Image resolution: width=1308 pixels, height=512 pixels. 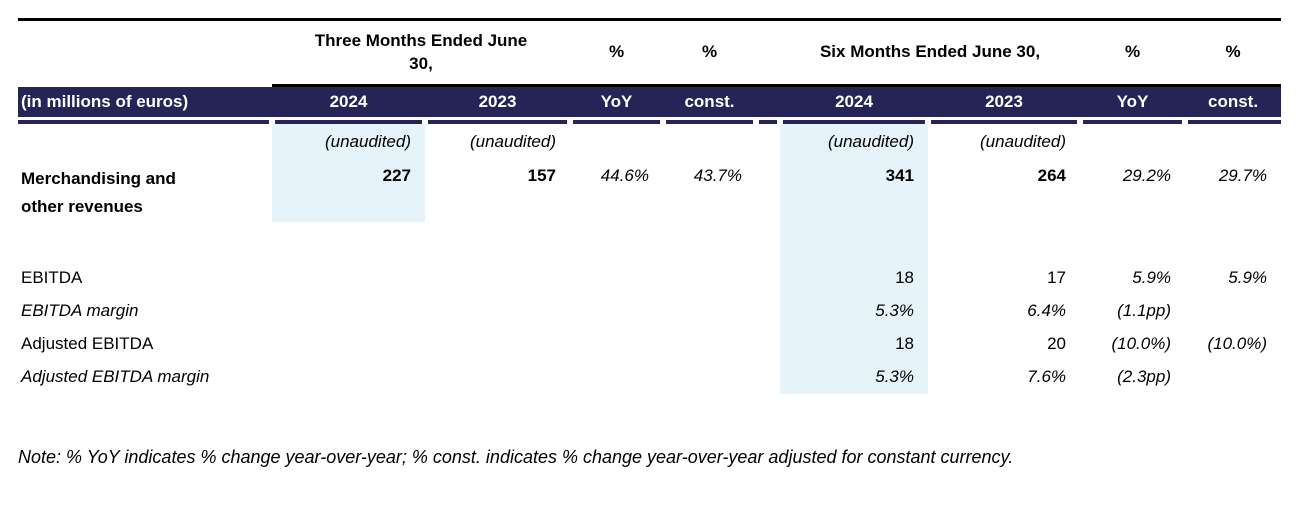 What do you see at coordinates (709, 101) in the screenshot?
I see `col-const-3m: const.` at bounding box center [709, 101].